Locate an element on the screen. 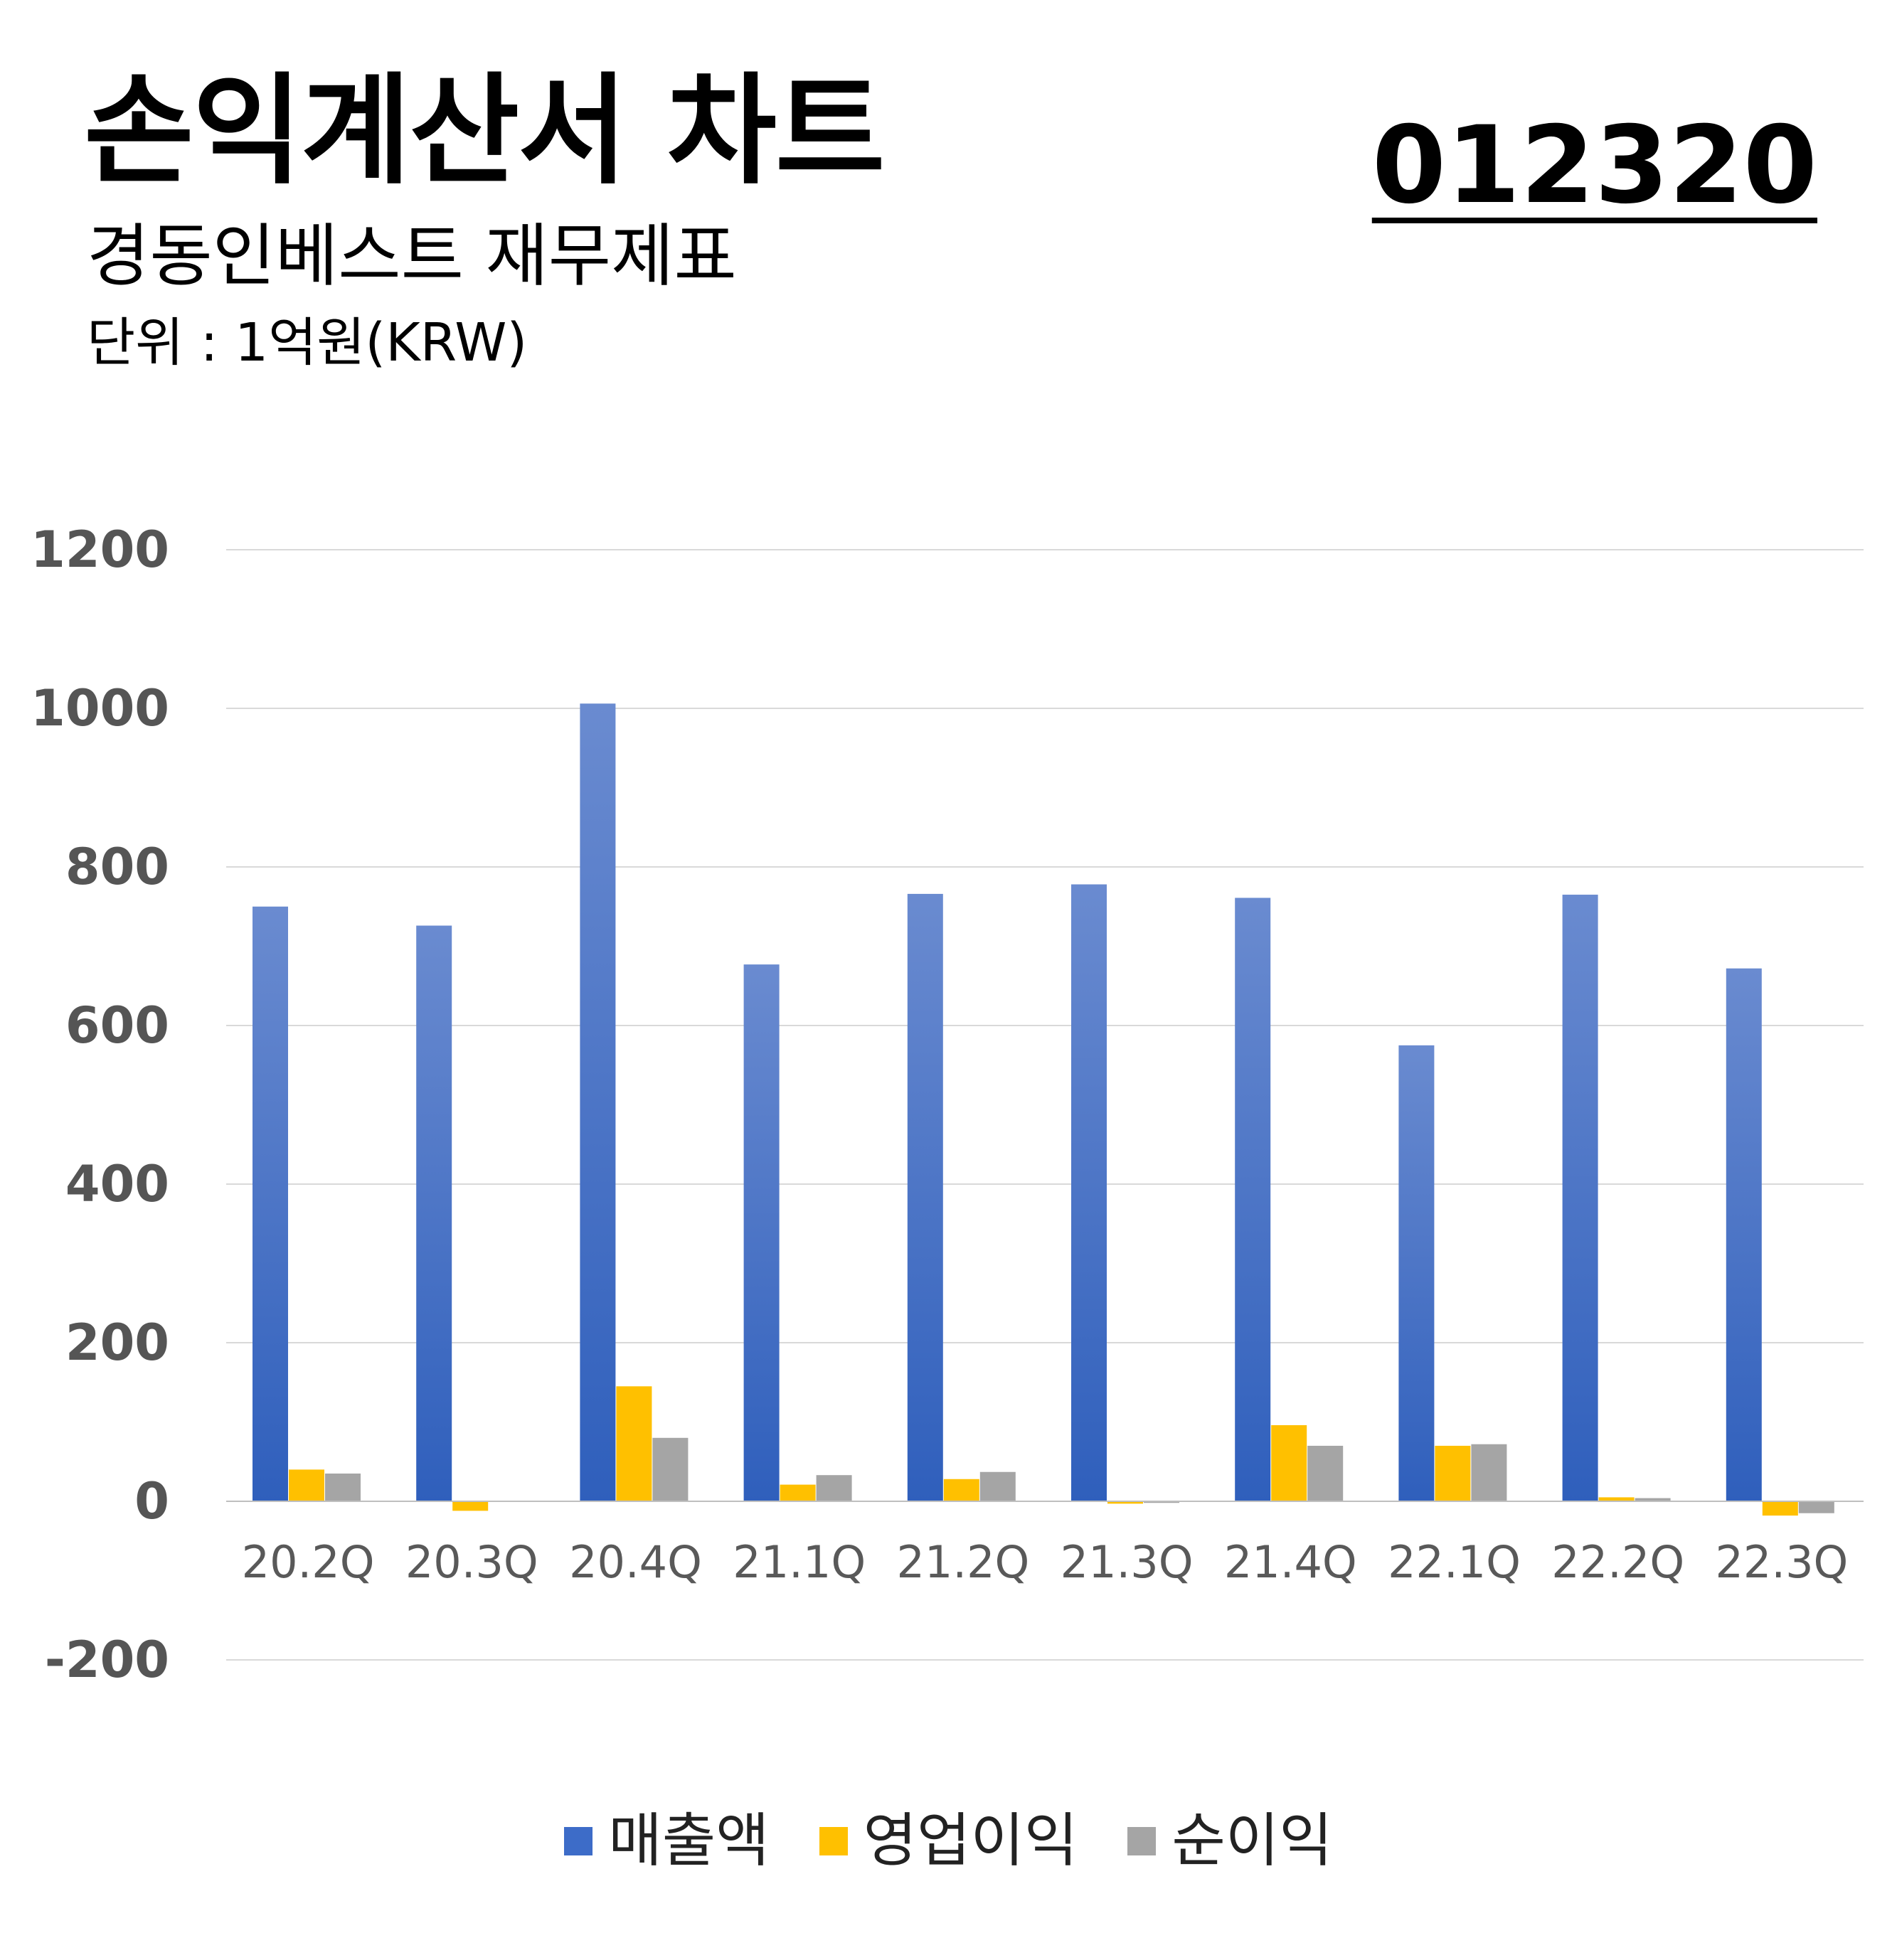 The image size is (1897, 1960). legend-label-net-profit: 순이익 is located at coordinates (1252, 1841).